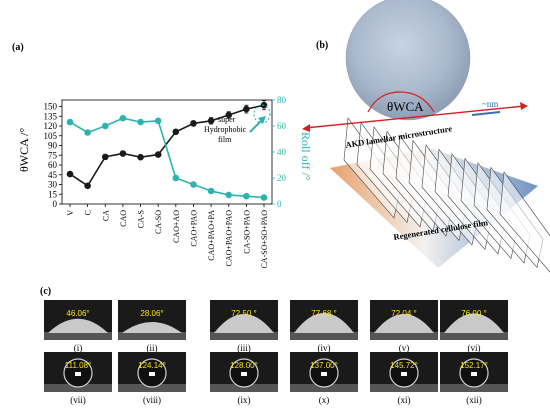  What do you see at coordinates (244, 348) in the screenshot?
I see `droplet-caption: (iii)` at bounding box center [244, 348].